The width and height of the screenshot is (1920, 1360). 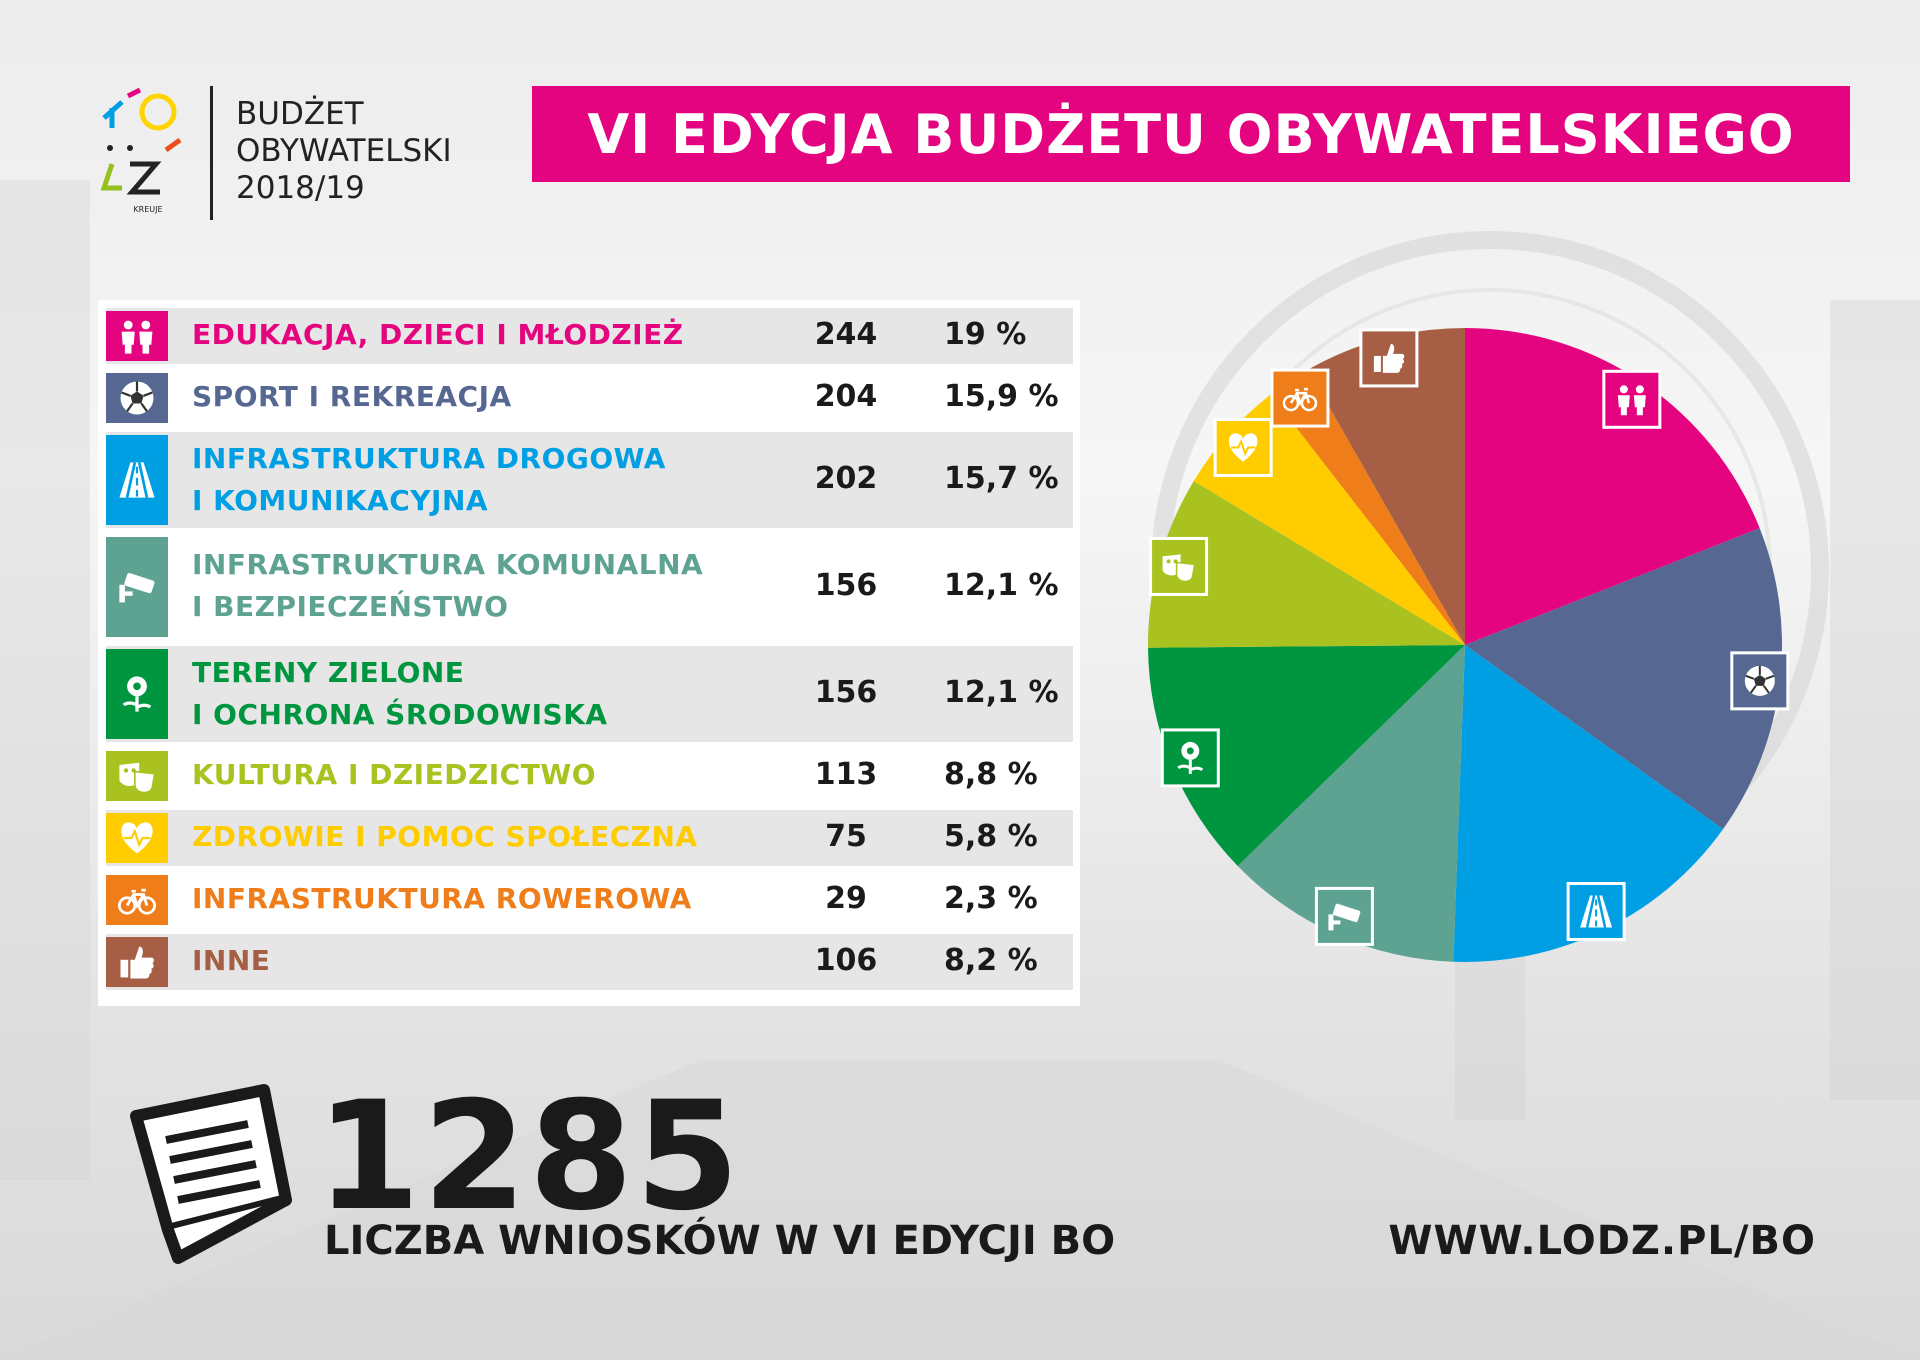 I want to click on category-percent: 15,9 %, so click(x=1001, y=396).